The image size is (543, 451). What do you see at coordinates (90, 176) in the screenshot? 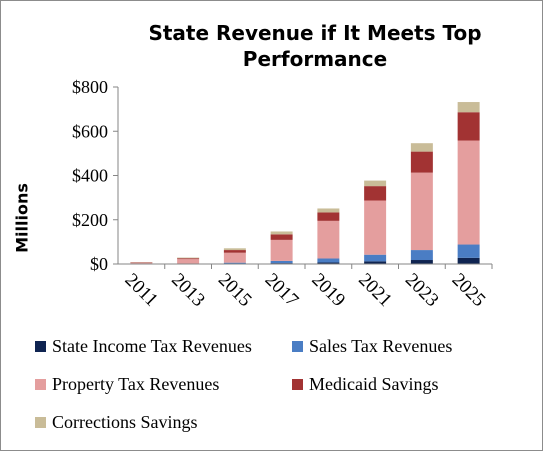
I see `y-tick-label: $400` at bounding box center [90, 176].